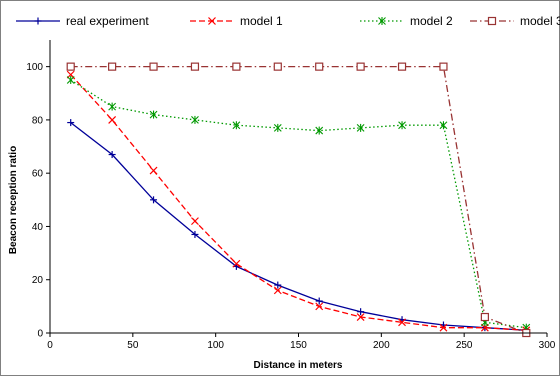  What do you see at coordinates (215, 345) in the screenshot?
I see `x-tick-label: 100` at bounding box center [215, 345].